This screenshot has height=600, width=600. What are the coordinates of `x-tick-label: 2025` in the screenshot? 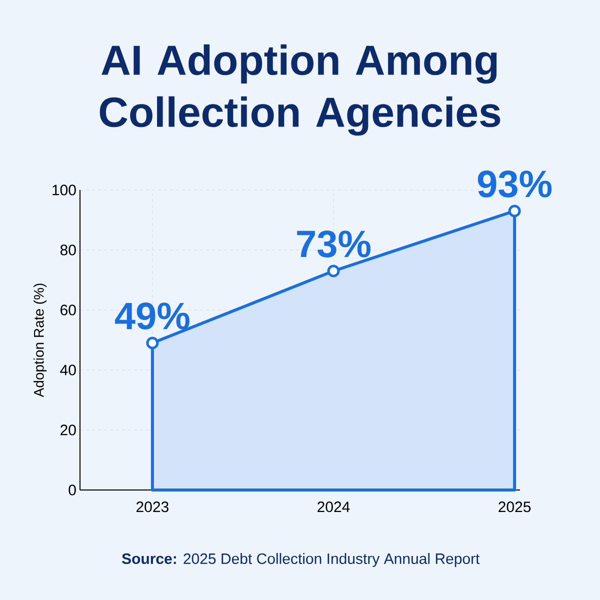 It's located at (514, 507).